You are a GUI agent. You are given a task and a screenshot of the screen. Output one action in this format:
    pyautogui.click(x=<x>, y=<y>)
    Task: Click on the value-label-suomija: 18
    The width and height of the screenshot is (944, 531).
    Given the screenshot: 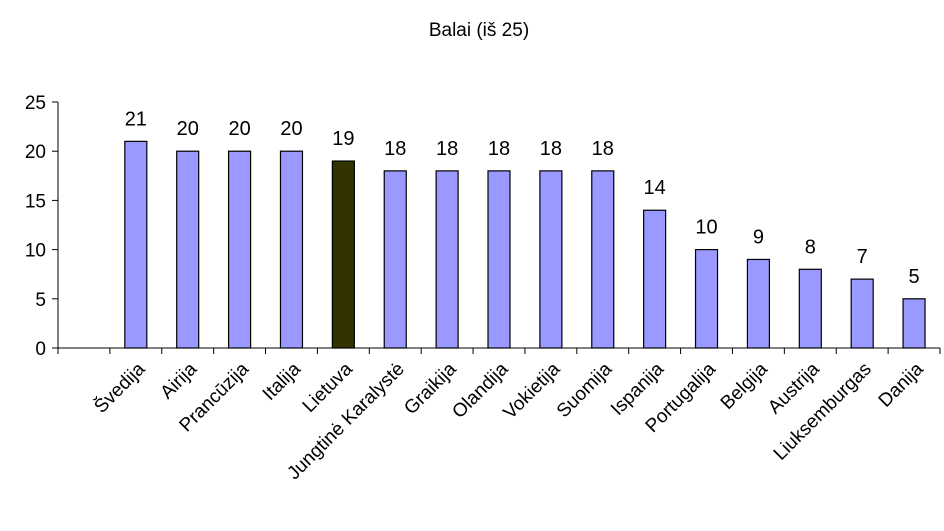 What is the action you would take?
    pyautogui.click(x=603, y=149)
    